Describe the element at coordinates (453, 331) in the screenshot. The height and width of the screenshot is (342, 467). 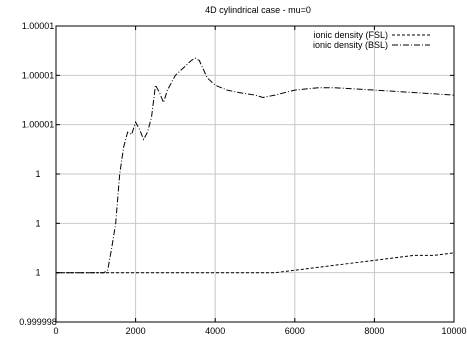
I see `x-tick-label: 10000` at that location.